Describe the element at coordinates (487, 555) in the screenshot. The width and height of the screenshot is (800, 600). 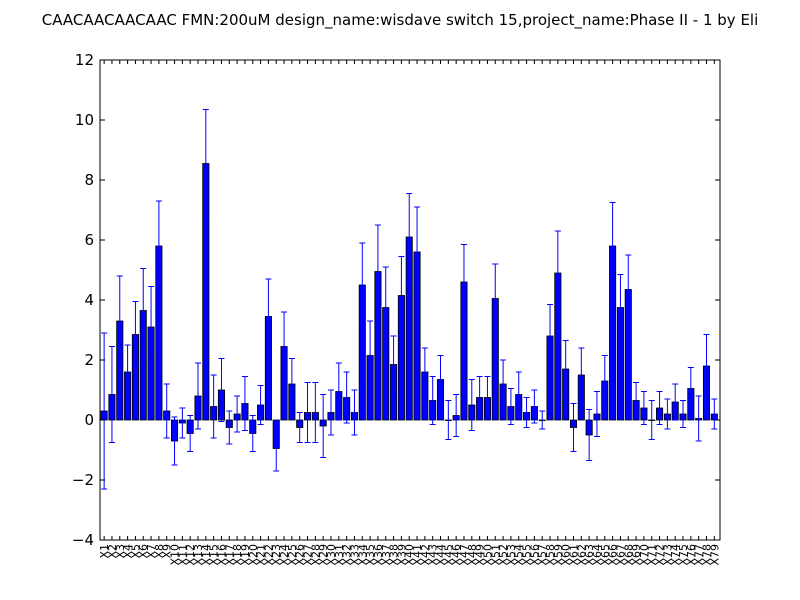
I see `x-tick-label: X50` at that location.